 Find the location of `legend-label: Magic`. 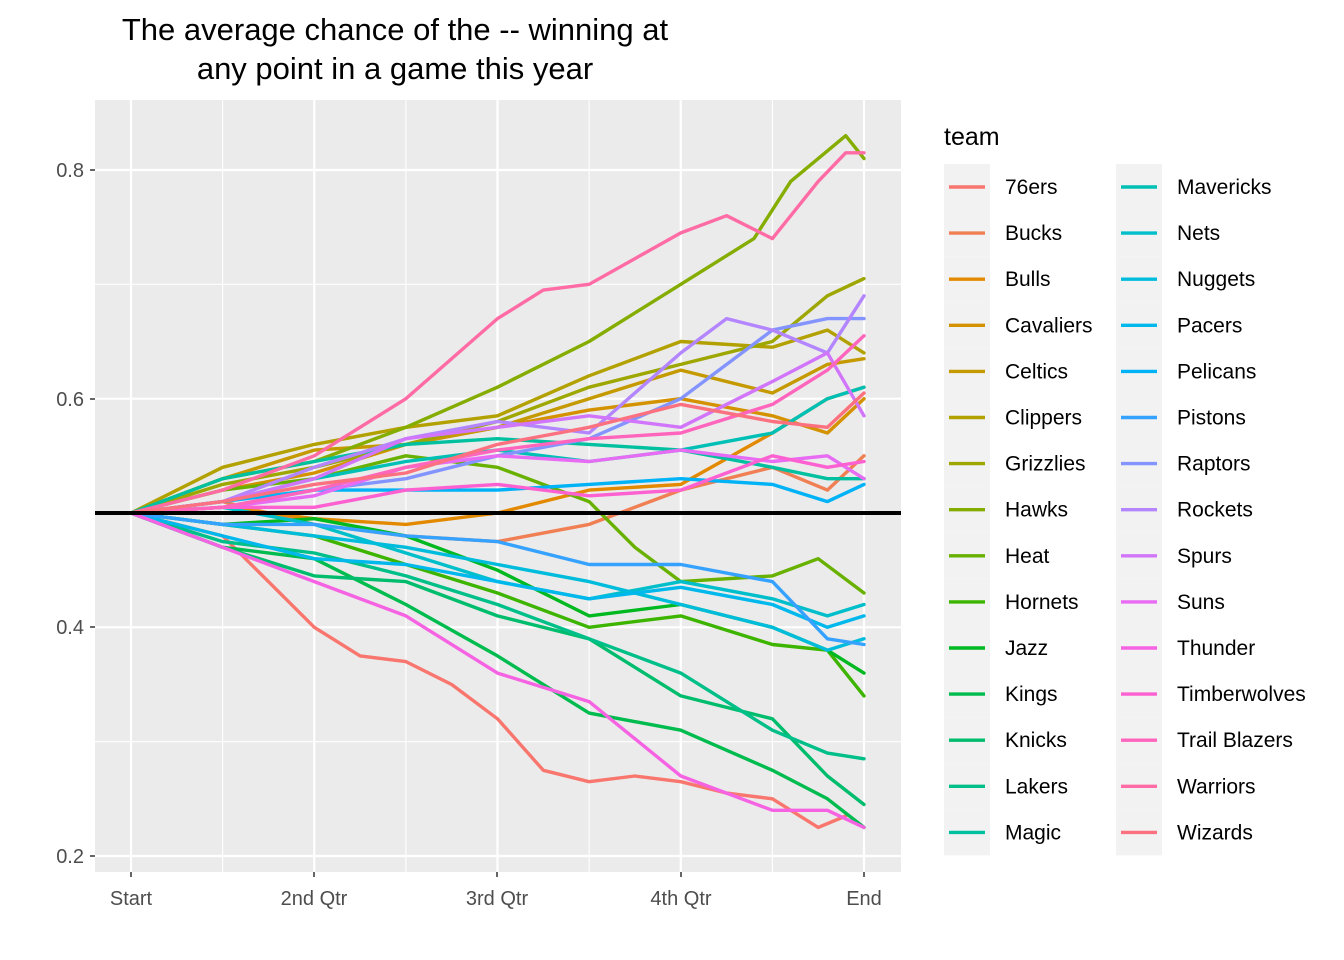

legend-label: Magic is located at coordinates (1033, 832).